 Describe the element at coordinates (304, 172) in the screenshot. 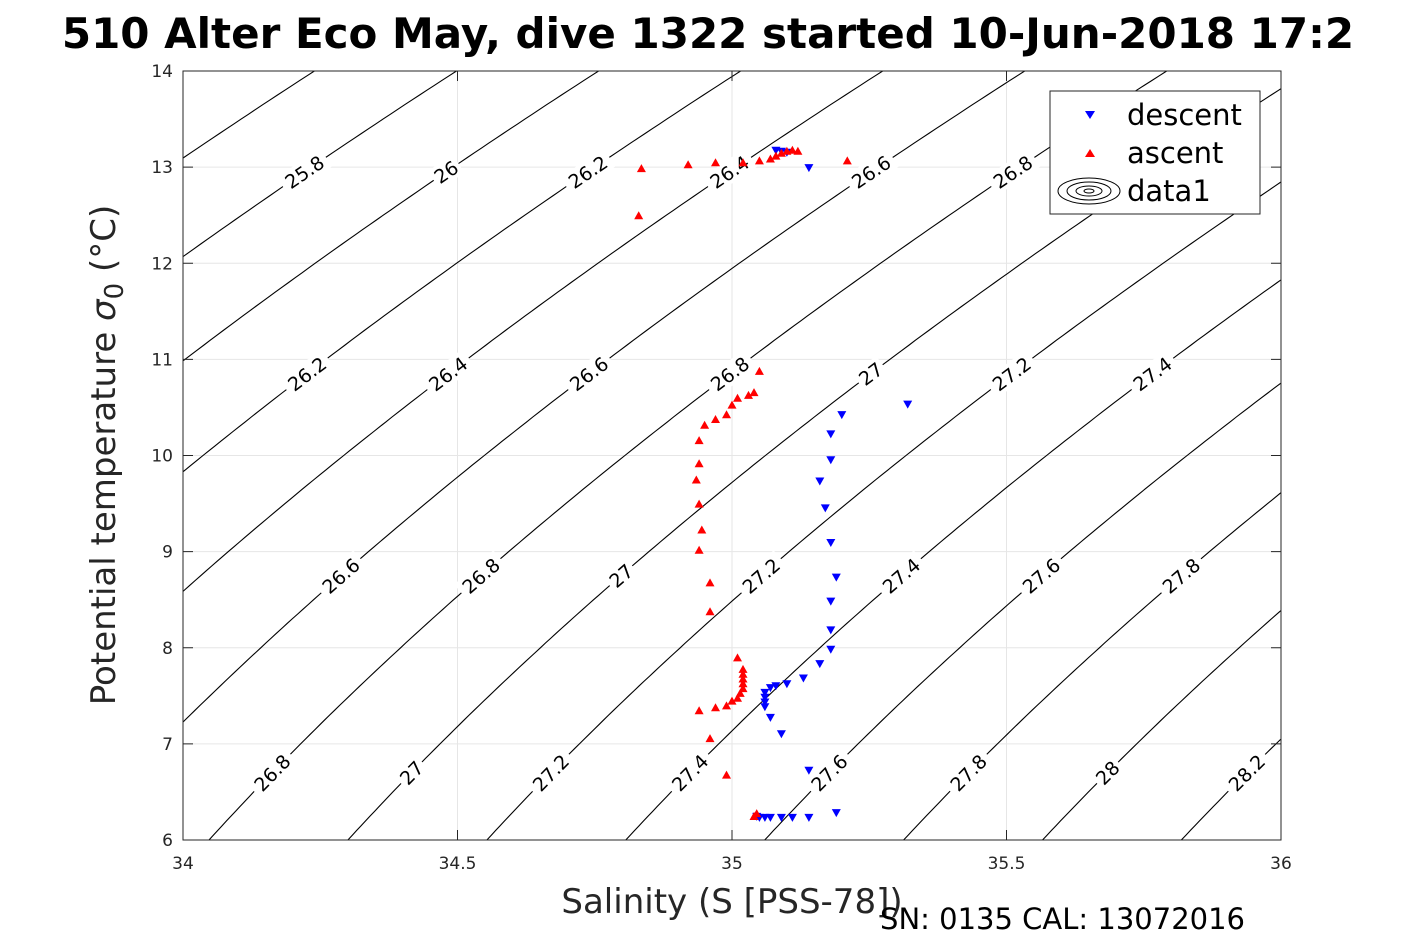

I see `contour-label: 25.8` at that location.